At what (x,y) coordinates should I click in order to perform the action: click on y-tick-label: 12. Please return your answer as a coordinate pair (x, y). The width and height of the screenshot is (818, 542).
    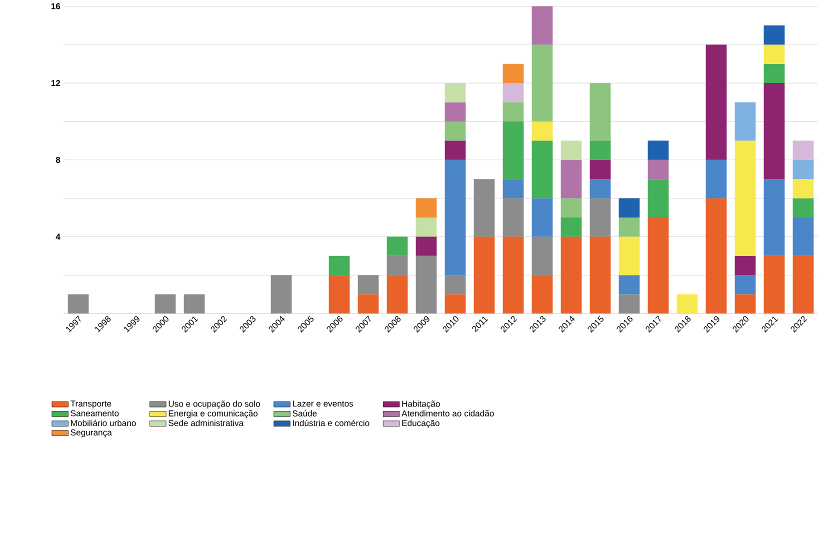
    Looking at the image, I should click on (55, 83).